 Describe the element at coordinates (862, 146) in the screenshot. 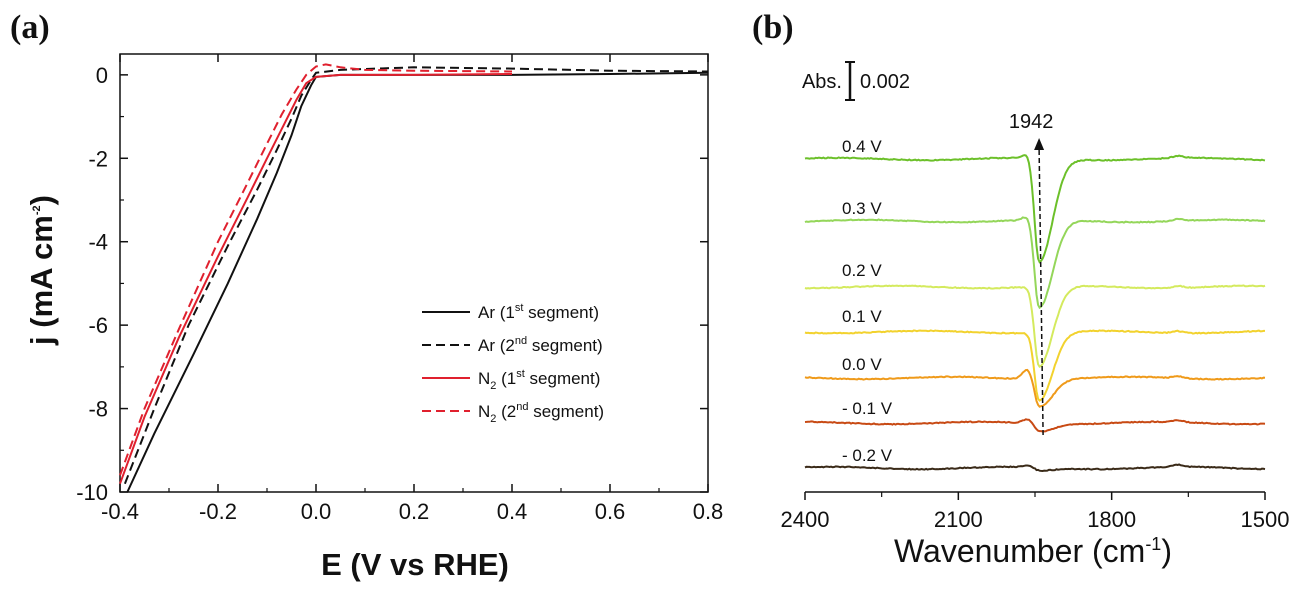

I see `panel-b-series-label-1: 0.4 V` at that location.